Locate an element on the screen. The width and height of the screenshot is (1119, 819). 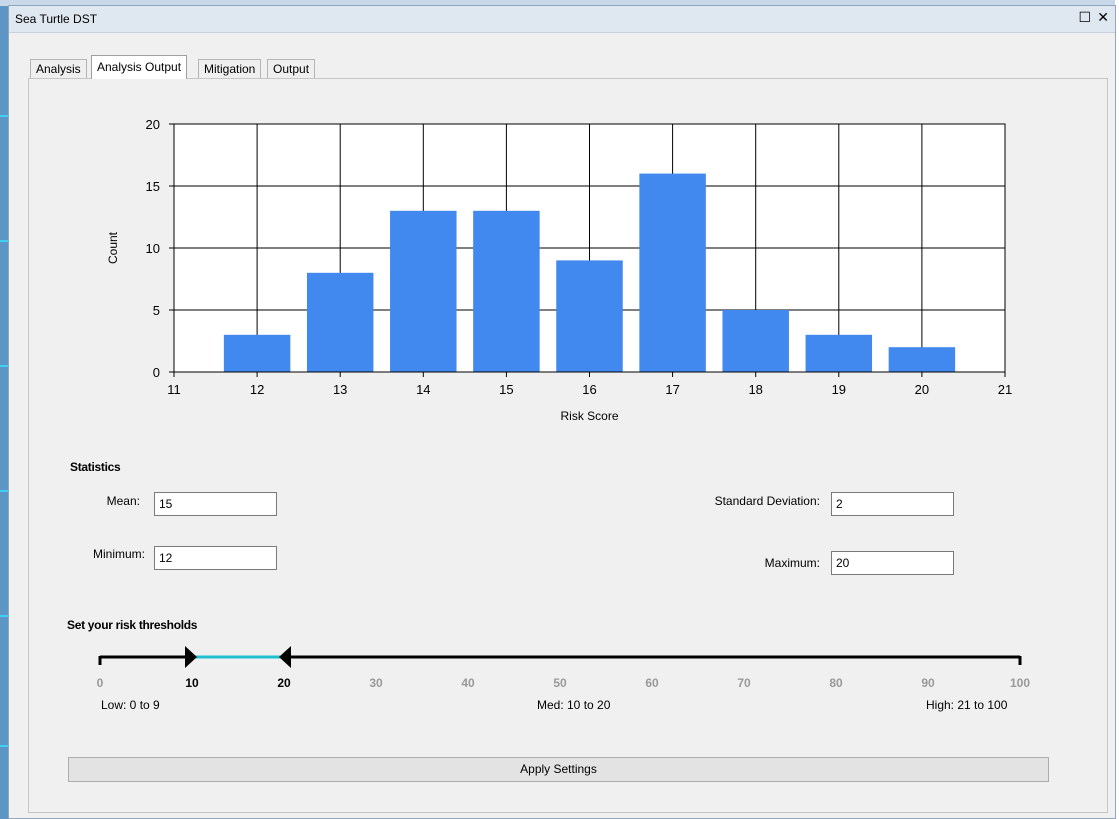
maximum-field is located at coordinates (892, 563).